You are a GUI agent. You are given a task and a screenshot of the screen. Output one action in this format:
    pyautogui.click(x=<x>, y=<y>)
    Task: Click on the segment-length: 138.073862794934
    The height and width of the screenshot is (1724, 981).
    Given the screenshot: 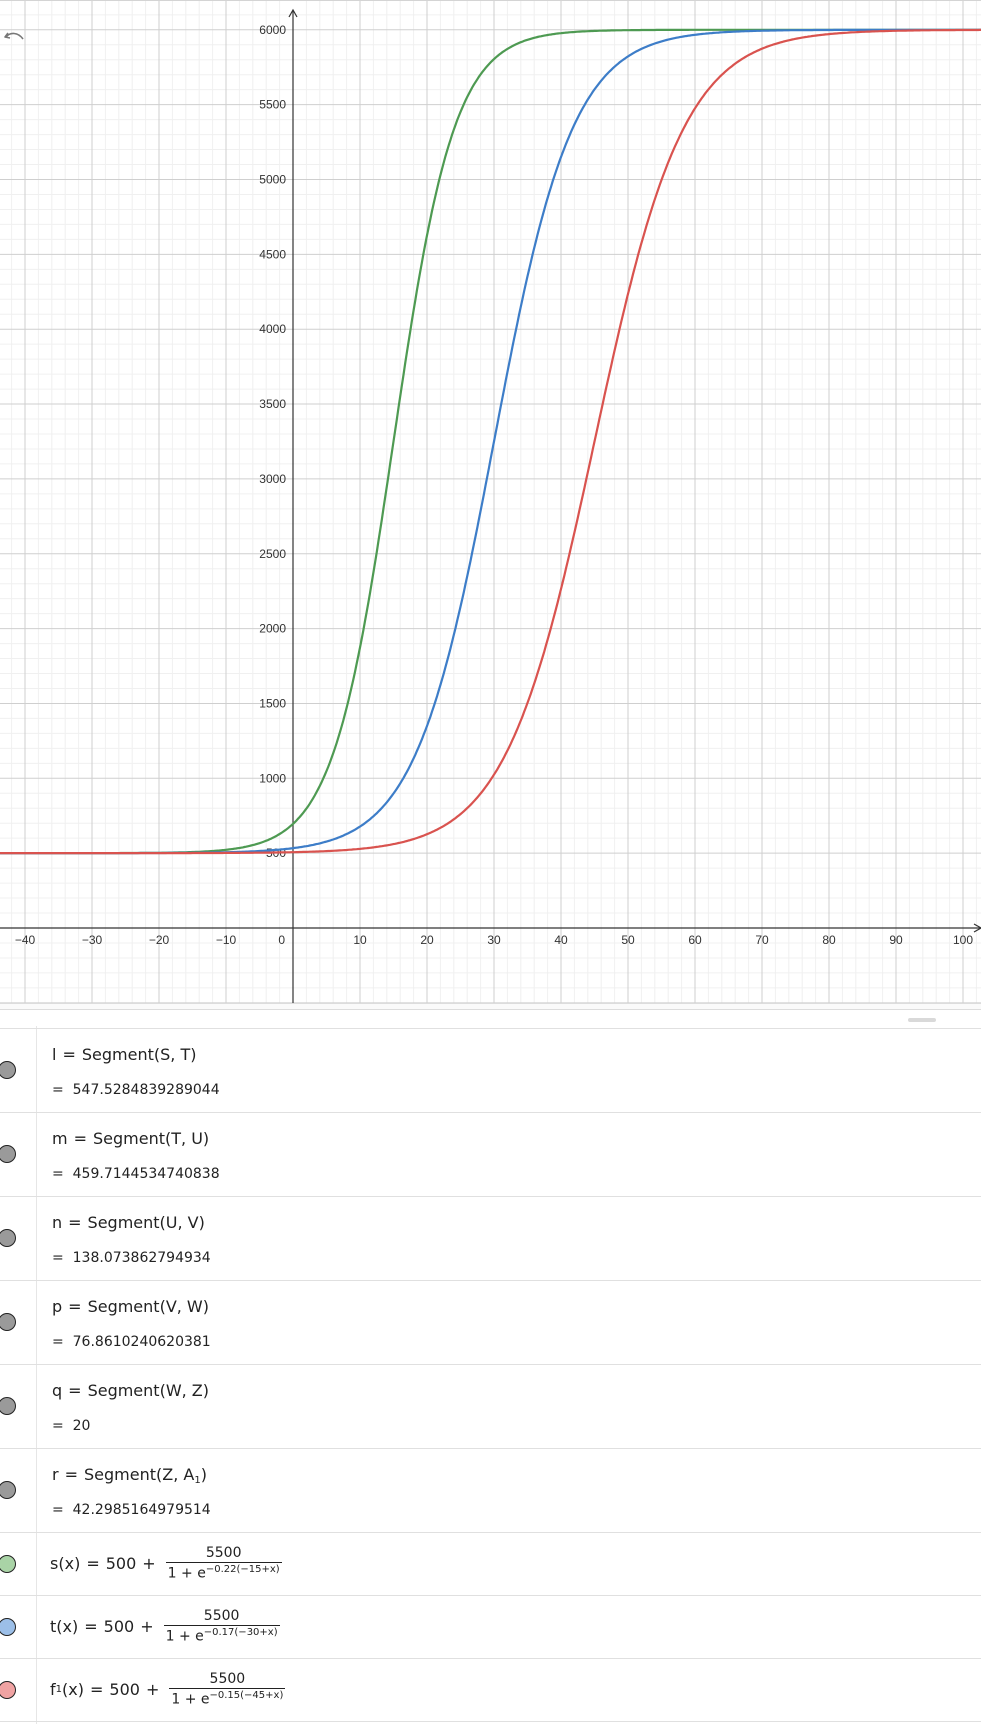 What is the action you would take?
    pyautogui.click(x=141, y=1258)
    